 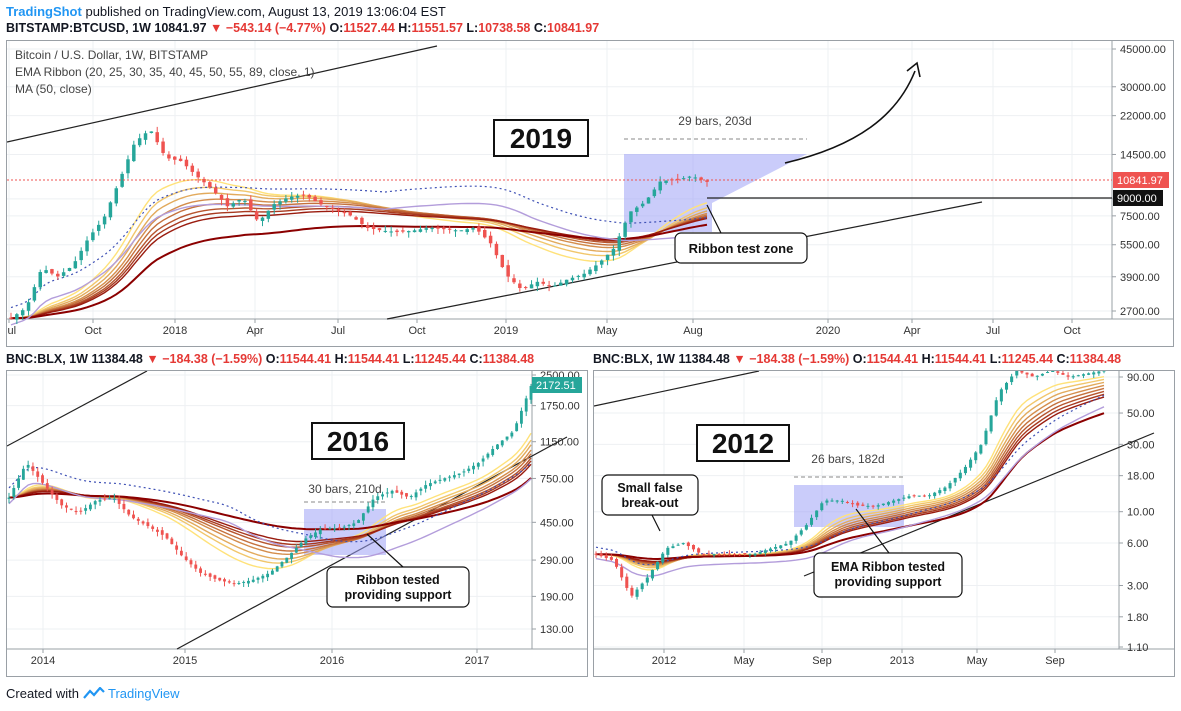 I want to click on measure-label: 30 bars, 210d, so click(x=344, y=489).